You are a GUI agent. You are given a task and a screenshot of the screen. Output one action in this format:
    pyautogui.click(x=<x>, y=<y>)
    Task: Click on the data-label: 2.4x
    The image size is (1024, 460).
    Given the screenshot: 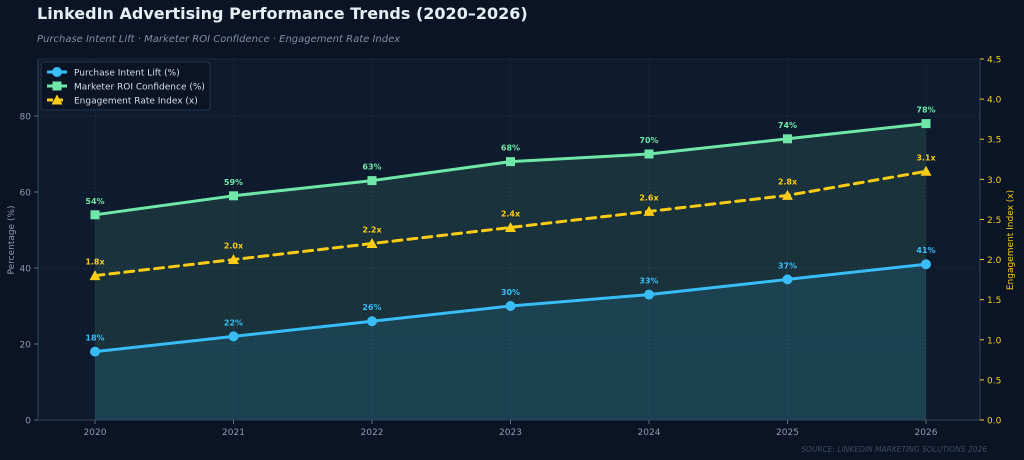 What is the action you would take?
    pyautogui.click(x=511, y=213)
    